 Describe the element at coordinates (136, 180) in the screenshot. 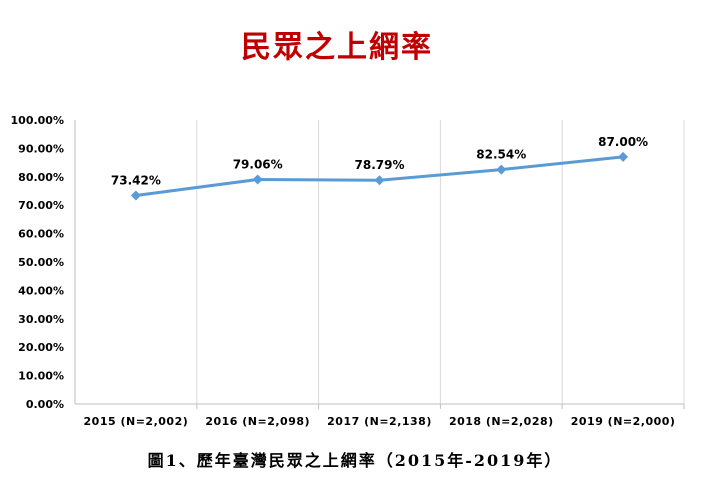

I see `data-label: 73.42%` at that location.